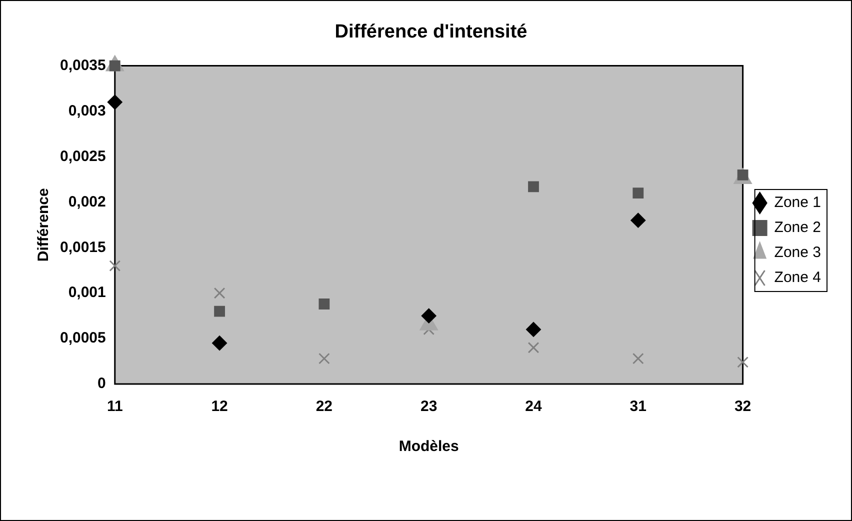 Image resolution: width=852 pixels, height=521 pixels. What do you see at coordinates (83, 338) in the screenshot?
I see `y-tick-label: 0,0005` at bounding box center [83, 338].